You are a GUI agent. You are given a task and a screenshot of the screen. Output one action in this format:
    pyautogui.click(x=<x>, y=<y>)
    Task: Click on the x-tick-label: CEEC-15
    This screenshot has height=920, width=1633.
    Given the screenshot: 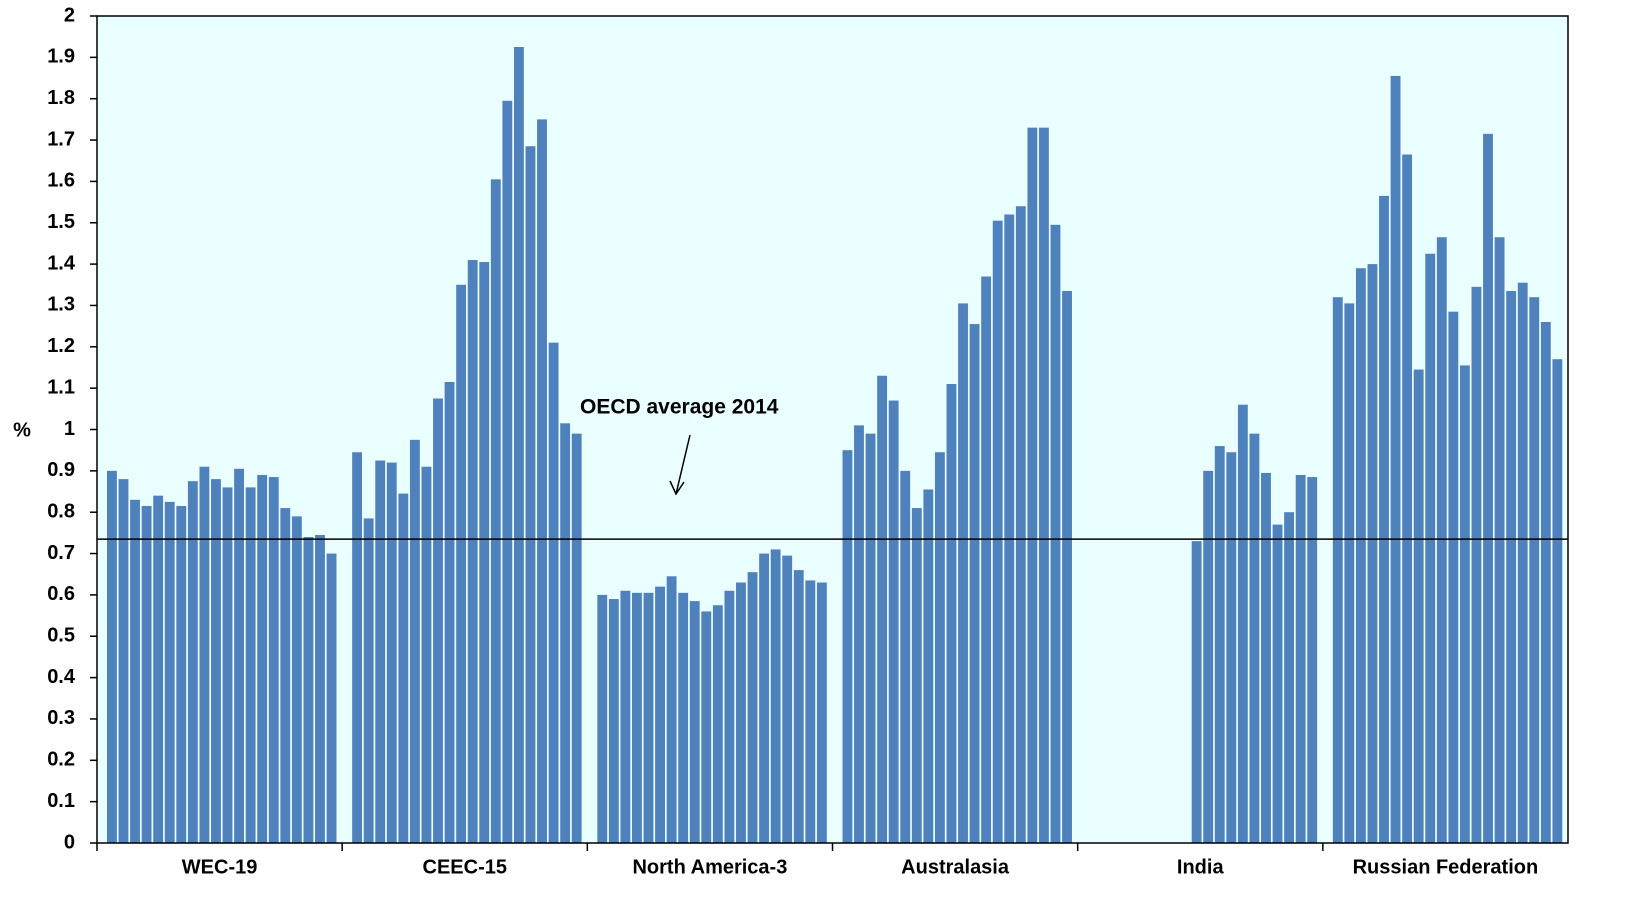 What is the action you would take?
    pyautogui.click(x=465, y=867)
    